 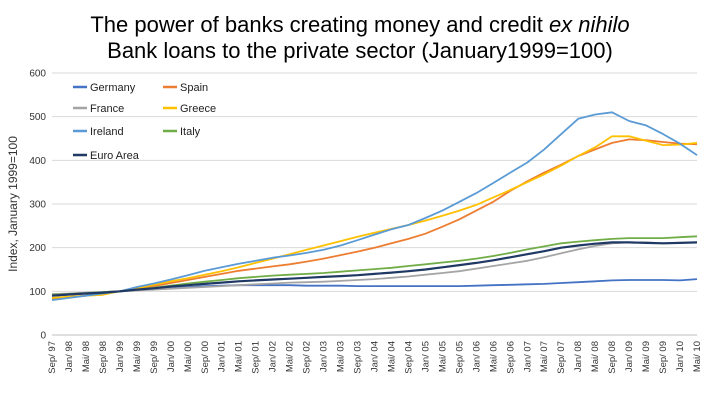 I want to click on x-tick-label: Mai/ 98, so click(x=86, y=356).